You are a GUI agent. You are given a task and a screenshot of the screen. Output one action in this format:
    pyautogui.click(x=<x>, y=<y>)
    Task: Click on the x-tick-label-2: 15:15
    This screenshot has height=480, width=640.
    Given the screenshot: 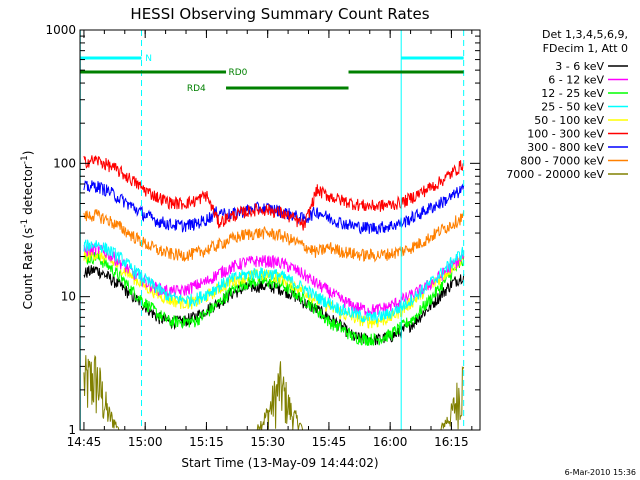 What is the action you would take?
    pyautogui.click(x=206, y=442)
    